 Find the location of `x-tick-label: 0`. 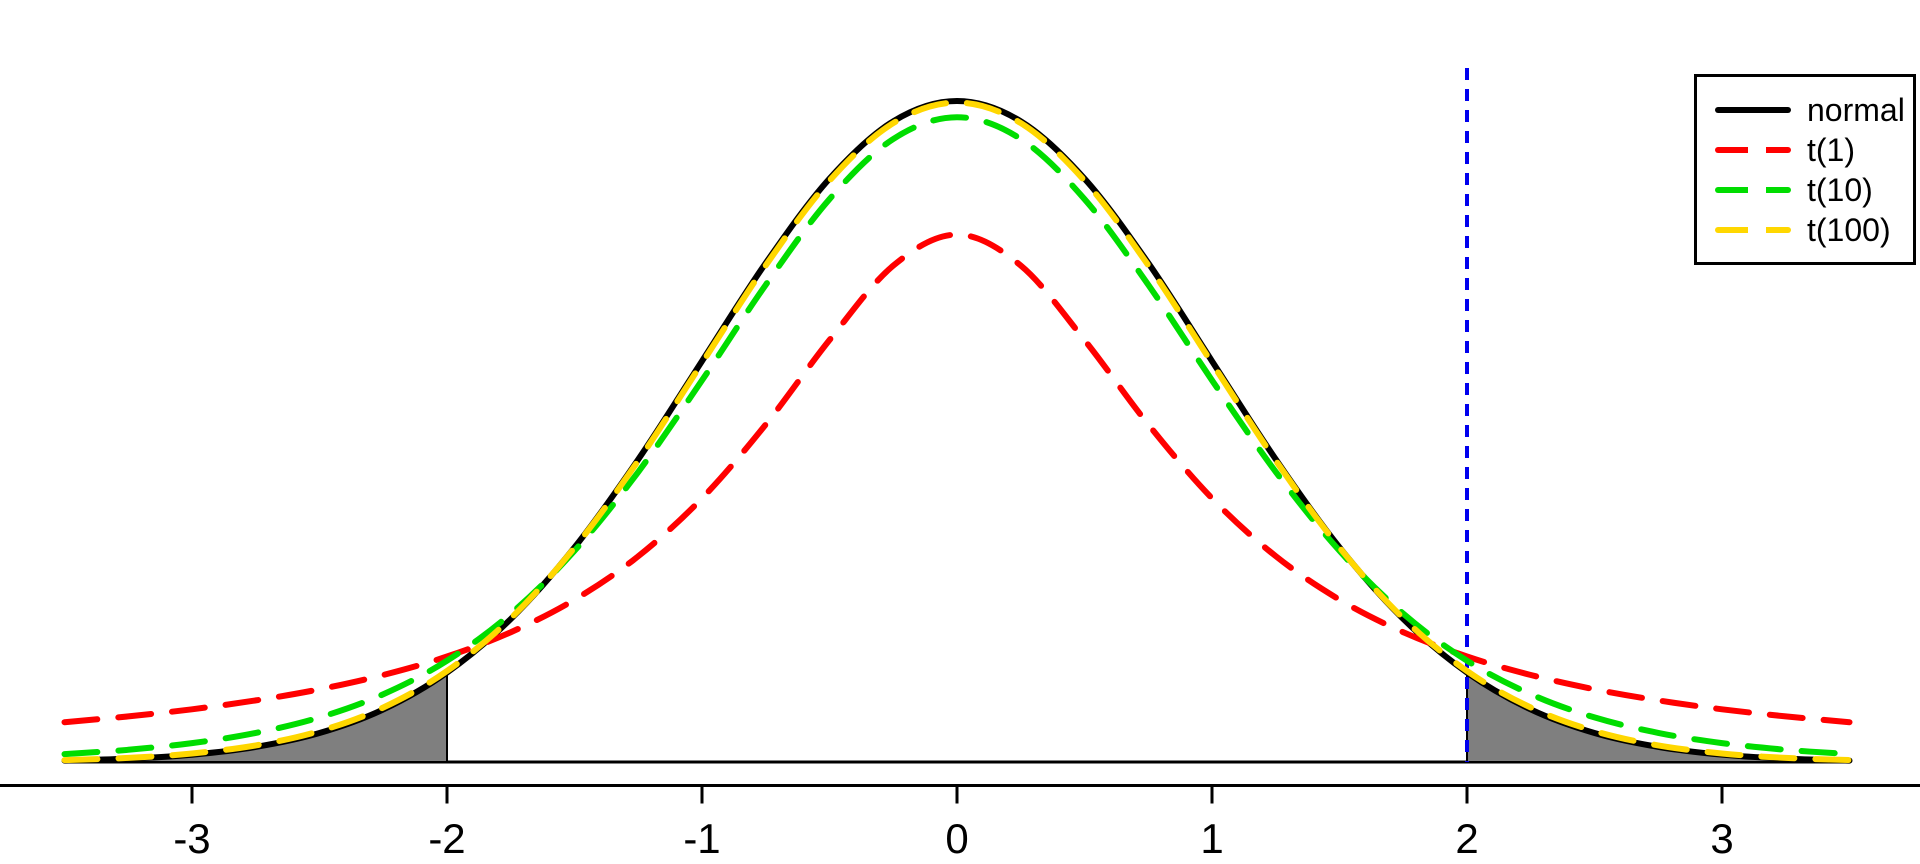

x-tick-label: 0 is located at coordinates (956, 838).